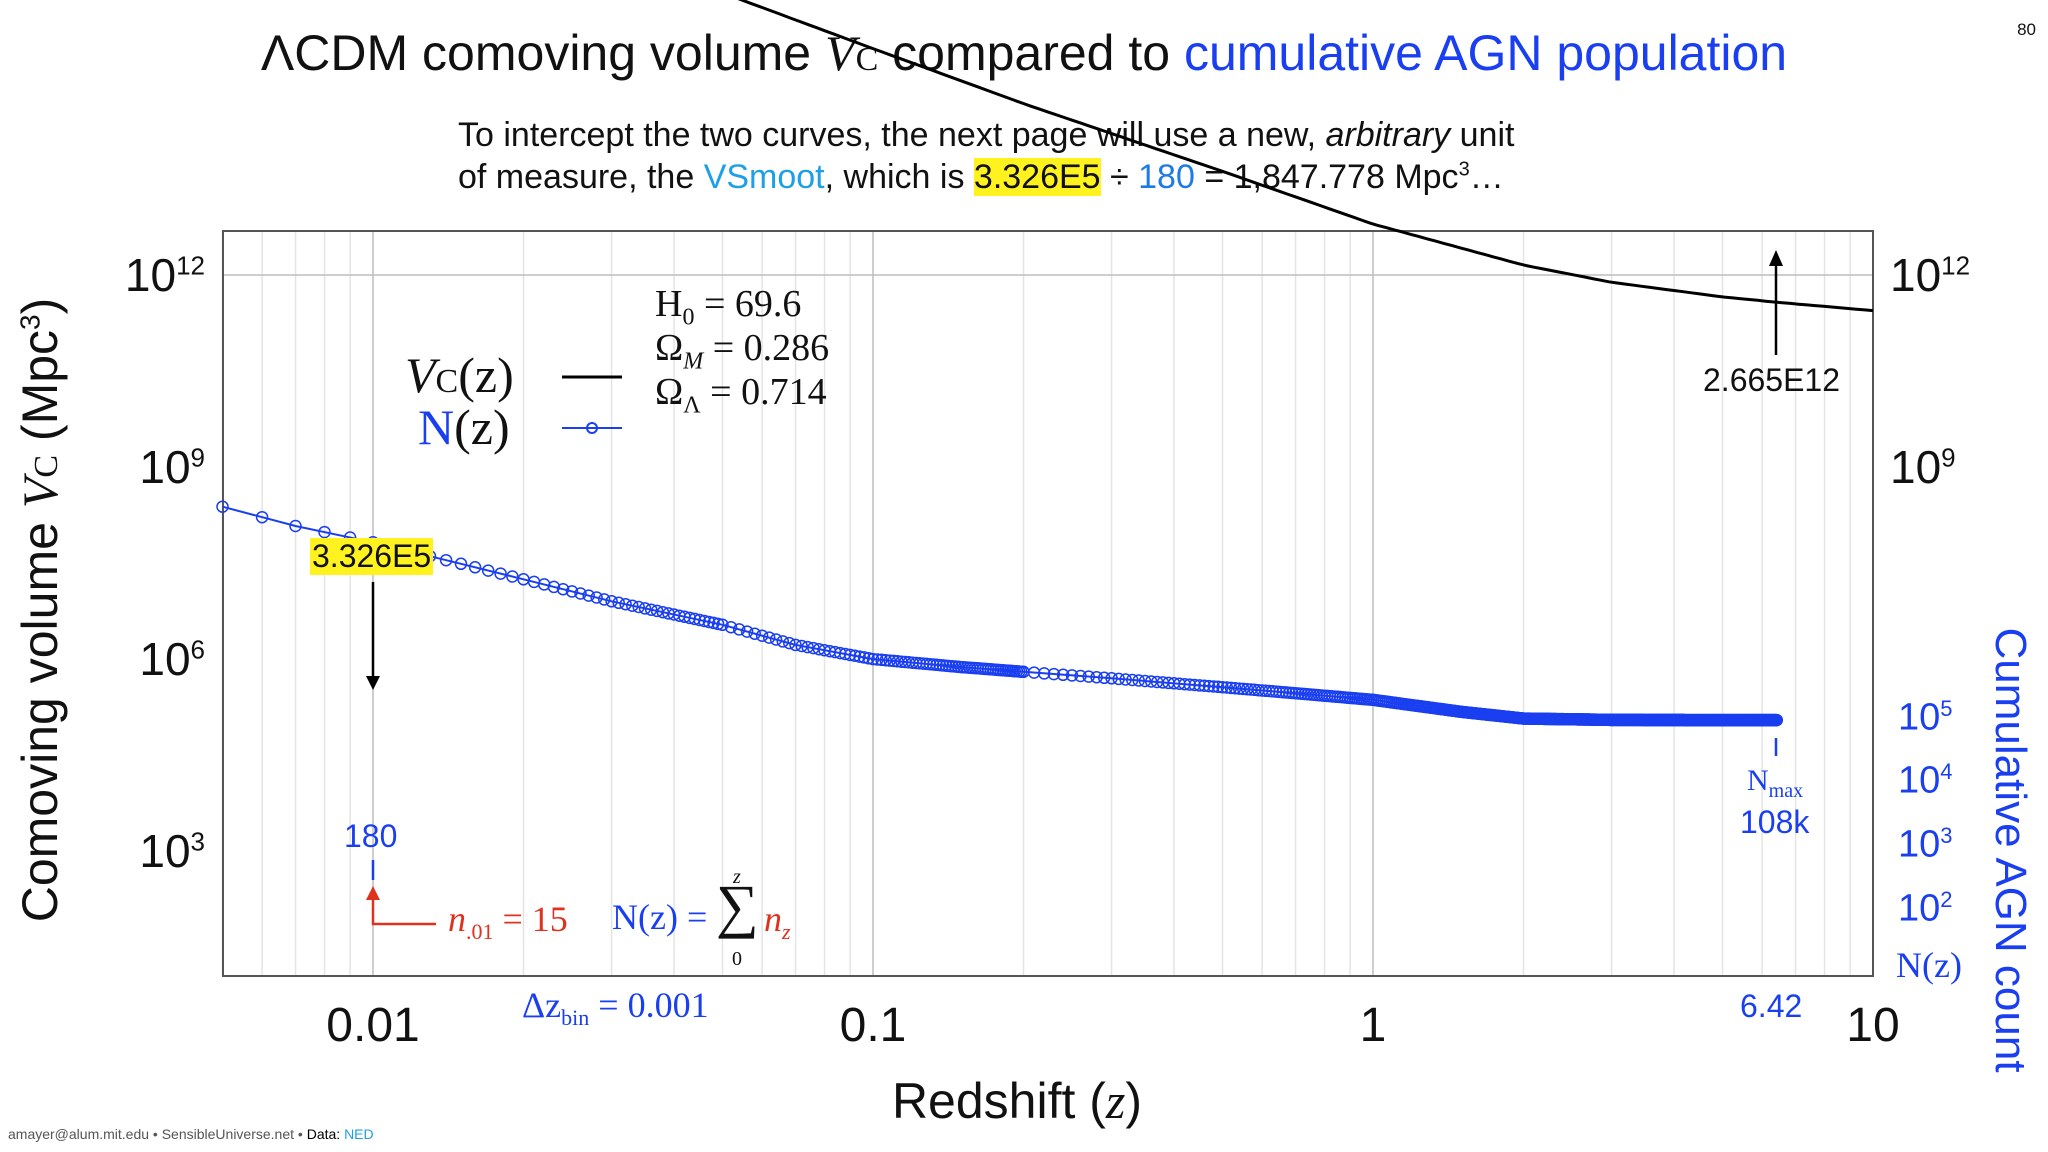  Describe the element at coordinates (737, 877) in the screenshot. I see `sum-top: z` at that location.